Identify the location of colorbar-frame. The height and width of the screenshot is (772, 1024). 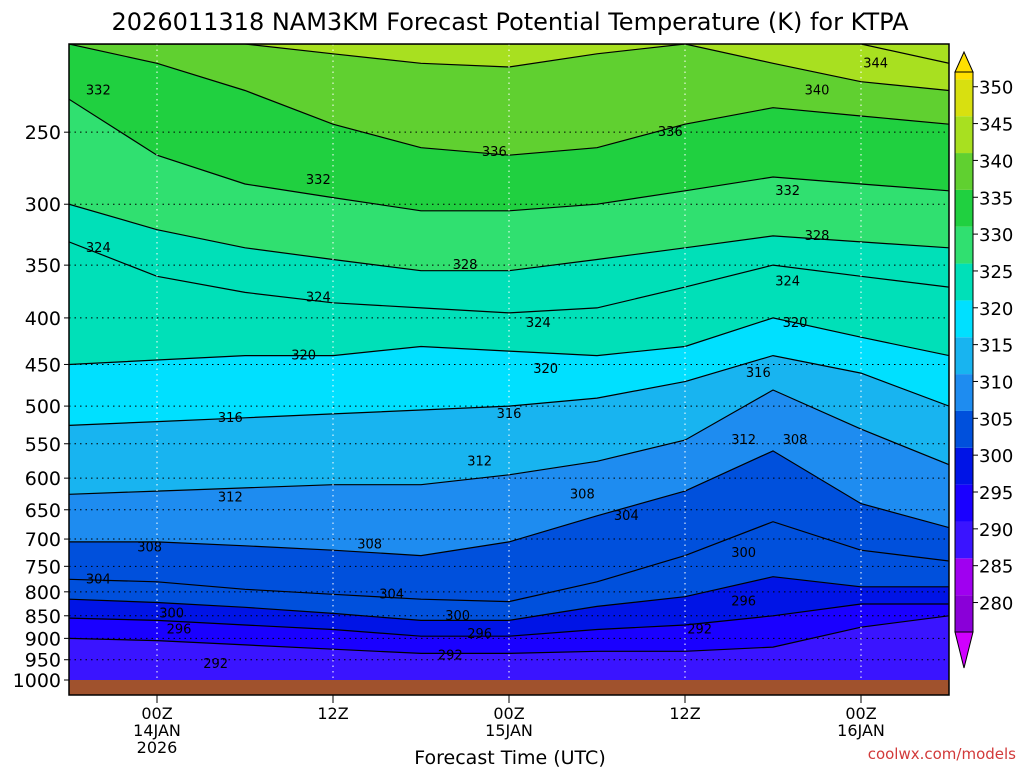
(964, 352).